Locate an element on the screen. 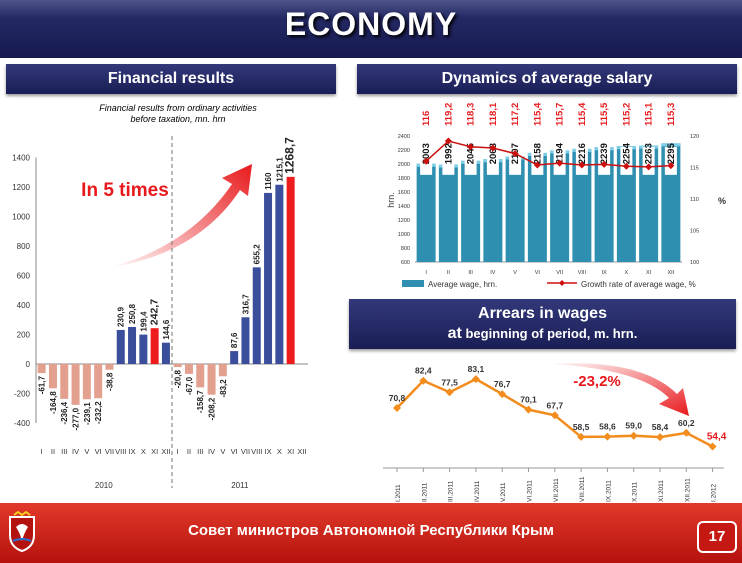 This screenshot has width=742, height=563. wage-value-label: 2295 is located at coordinates (671, 153).